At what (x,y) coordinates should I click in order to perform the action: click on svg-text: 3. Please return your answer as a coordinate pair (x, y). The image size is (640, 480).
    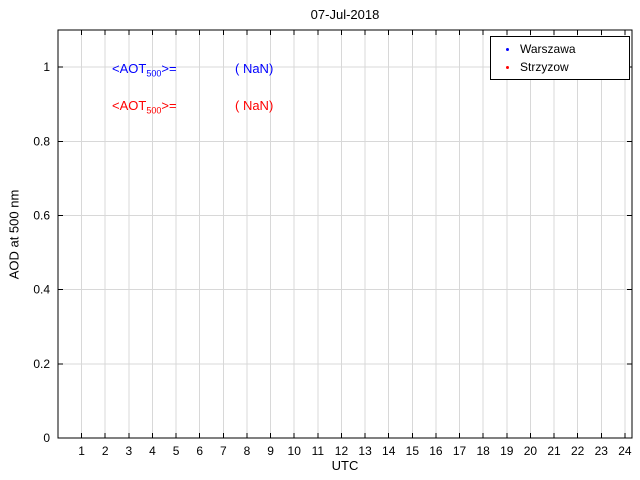
    Looking at the image, I should click on (129, 451).